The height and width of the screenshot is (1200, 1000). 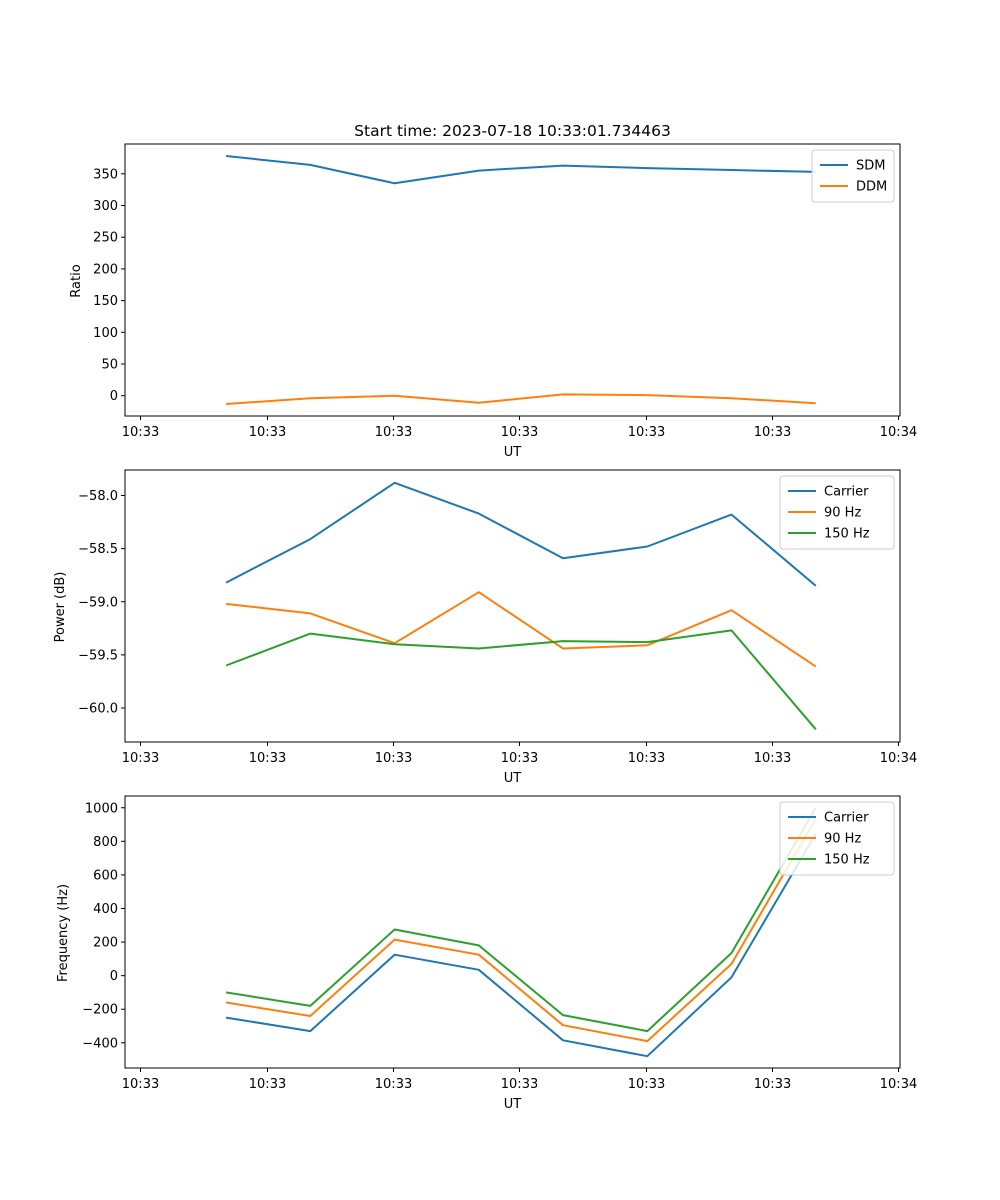 I want to click on y-tick-label: −58.5, so click(x=98, y=549).